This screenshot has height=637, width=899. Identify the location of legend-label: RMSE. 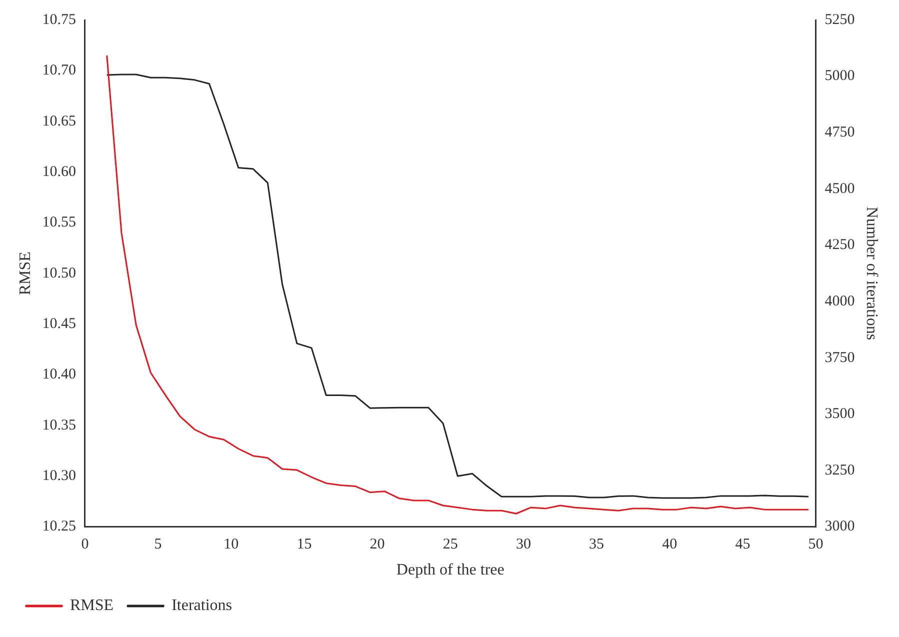
(92, 605).